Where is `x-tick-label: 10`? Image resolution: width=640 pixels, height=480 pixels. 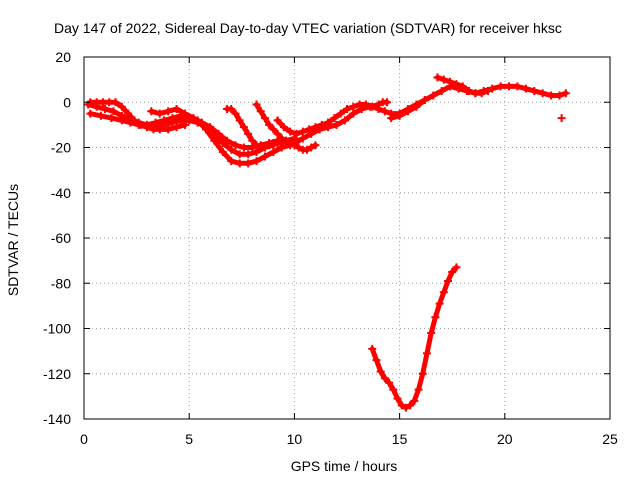 x-tick-label: 10 is located at coordinates (295, 439).